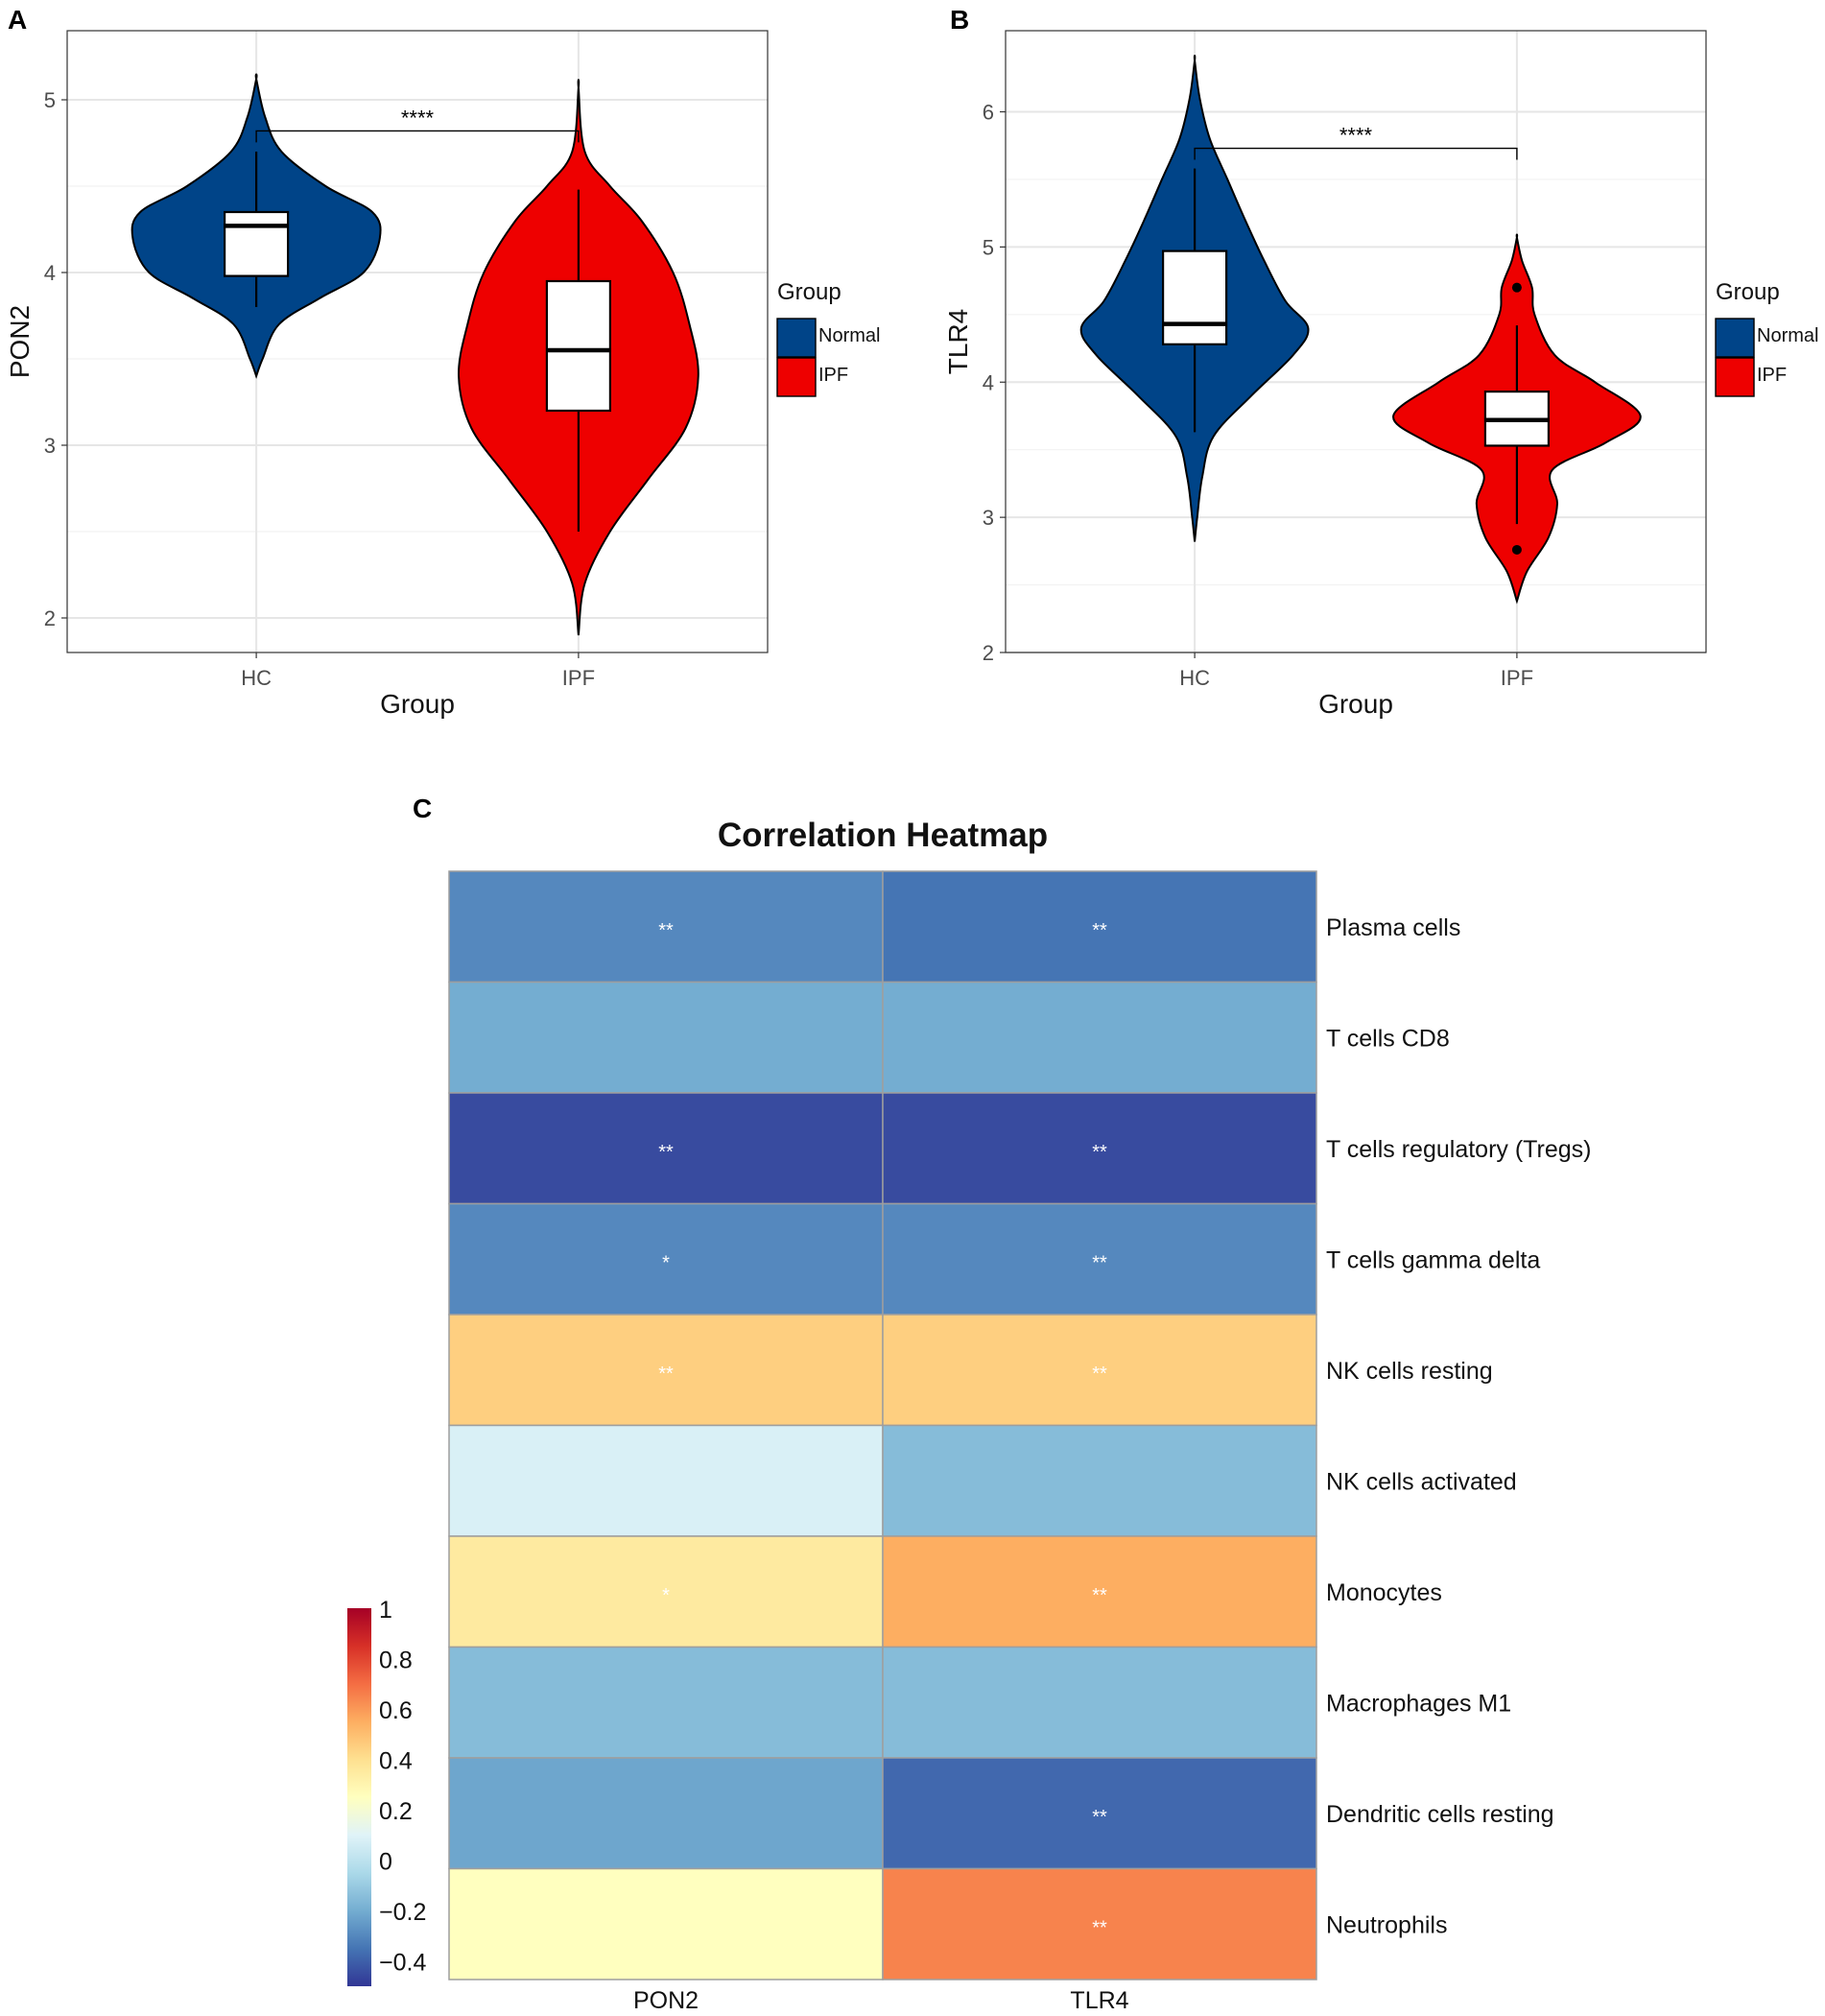 The width and height of the screenshot is (1825, 2016). I want to click on panel-b-x-title: Group, so click(1356, 704).